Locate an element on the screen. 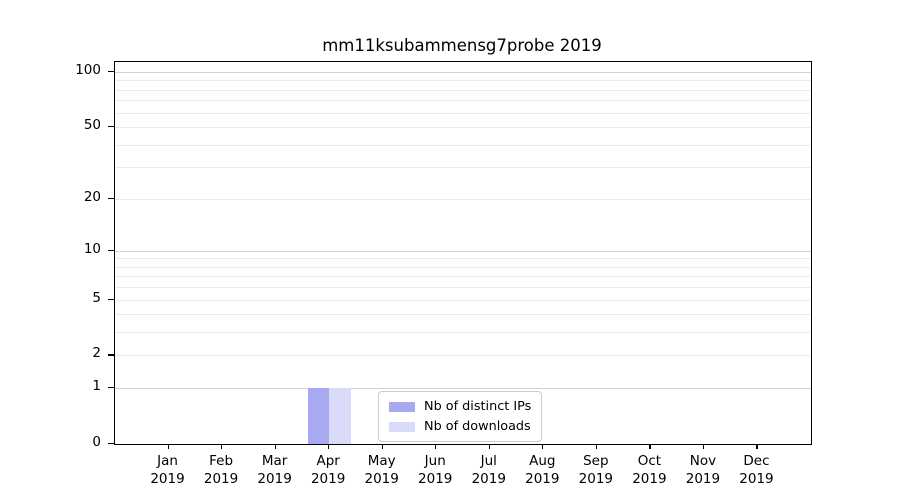 The width and height of the screenshot is (900, 500). legend-row: Nb of downloads is located at coordinates (460, 426).